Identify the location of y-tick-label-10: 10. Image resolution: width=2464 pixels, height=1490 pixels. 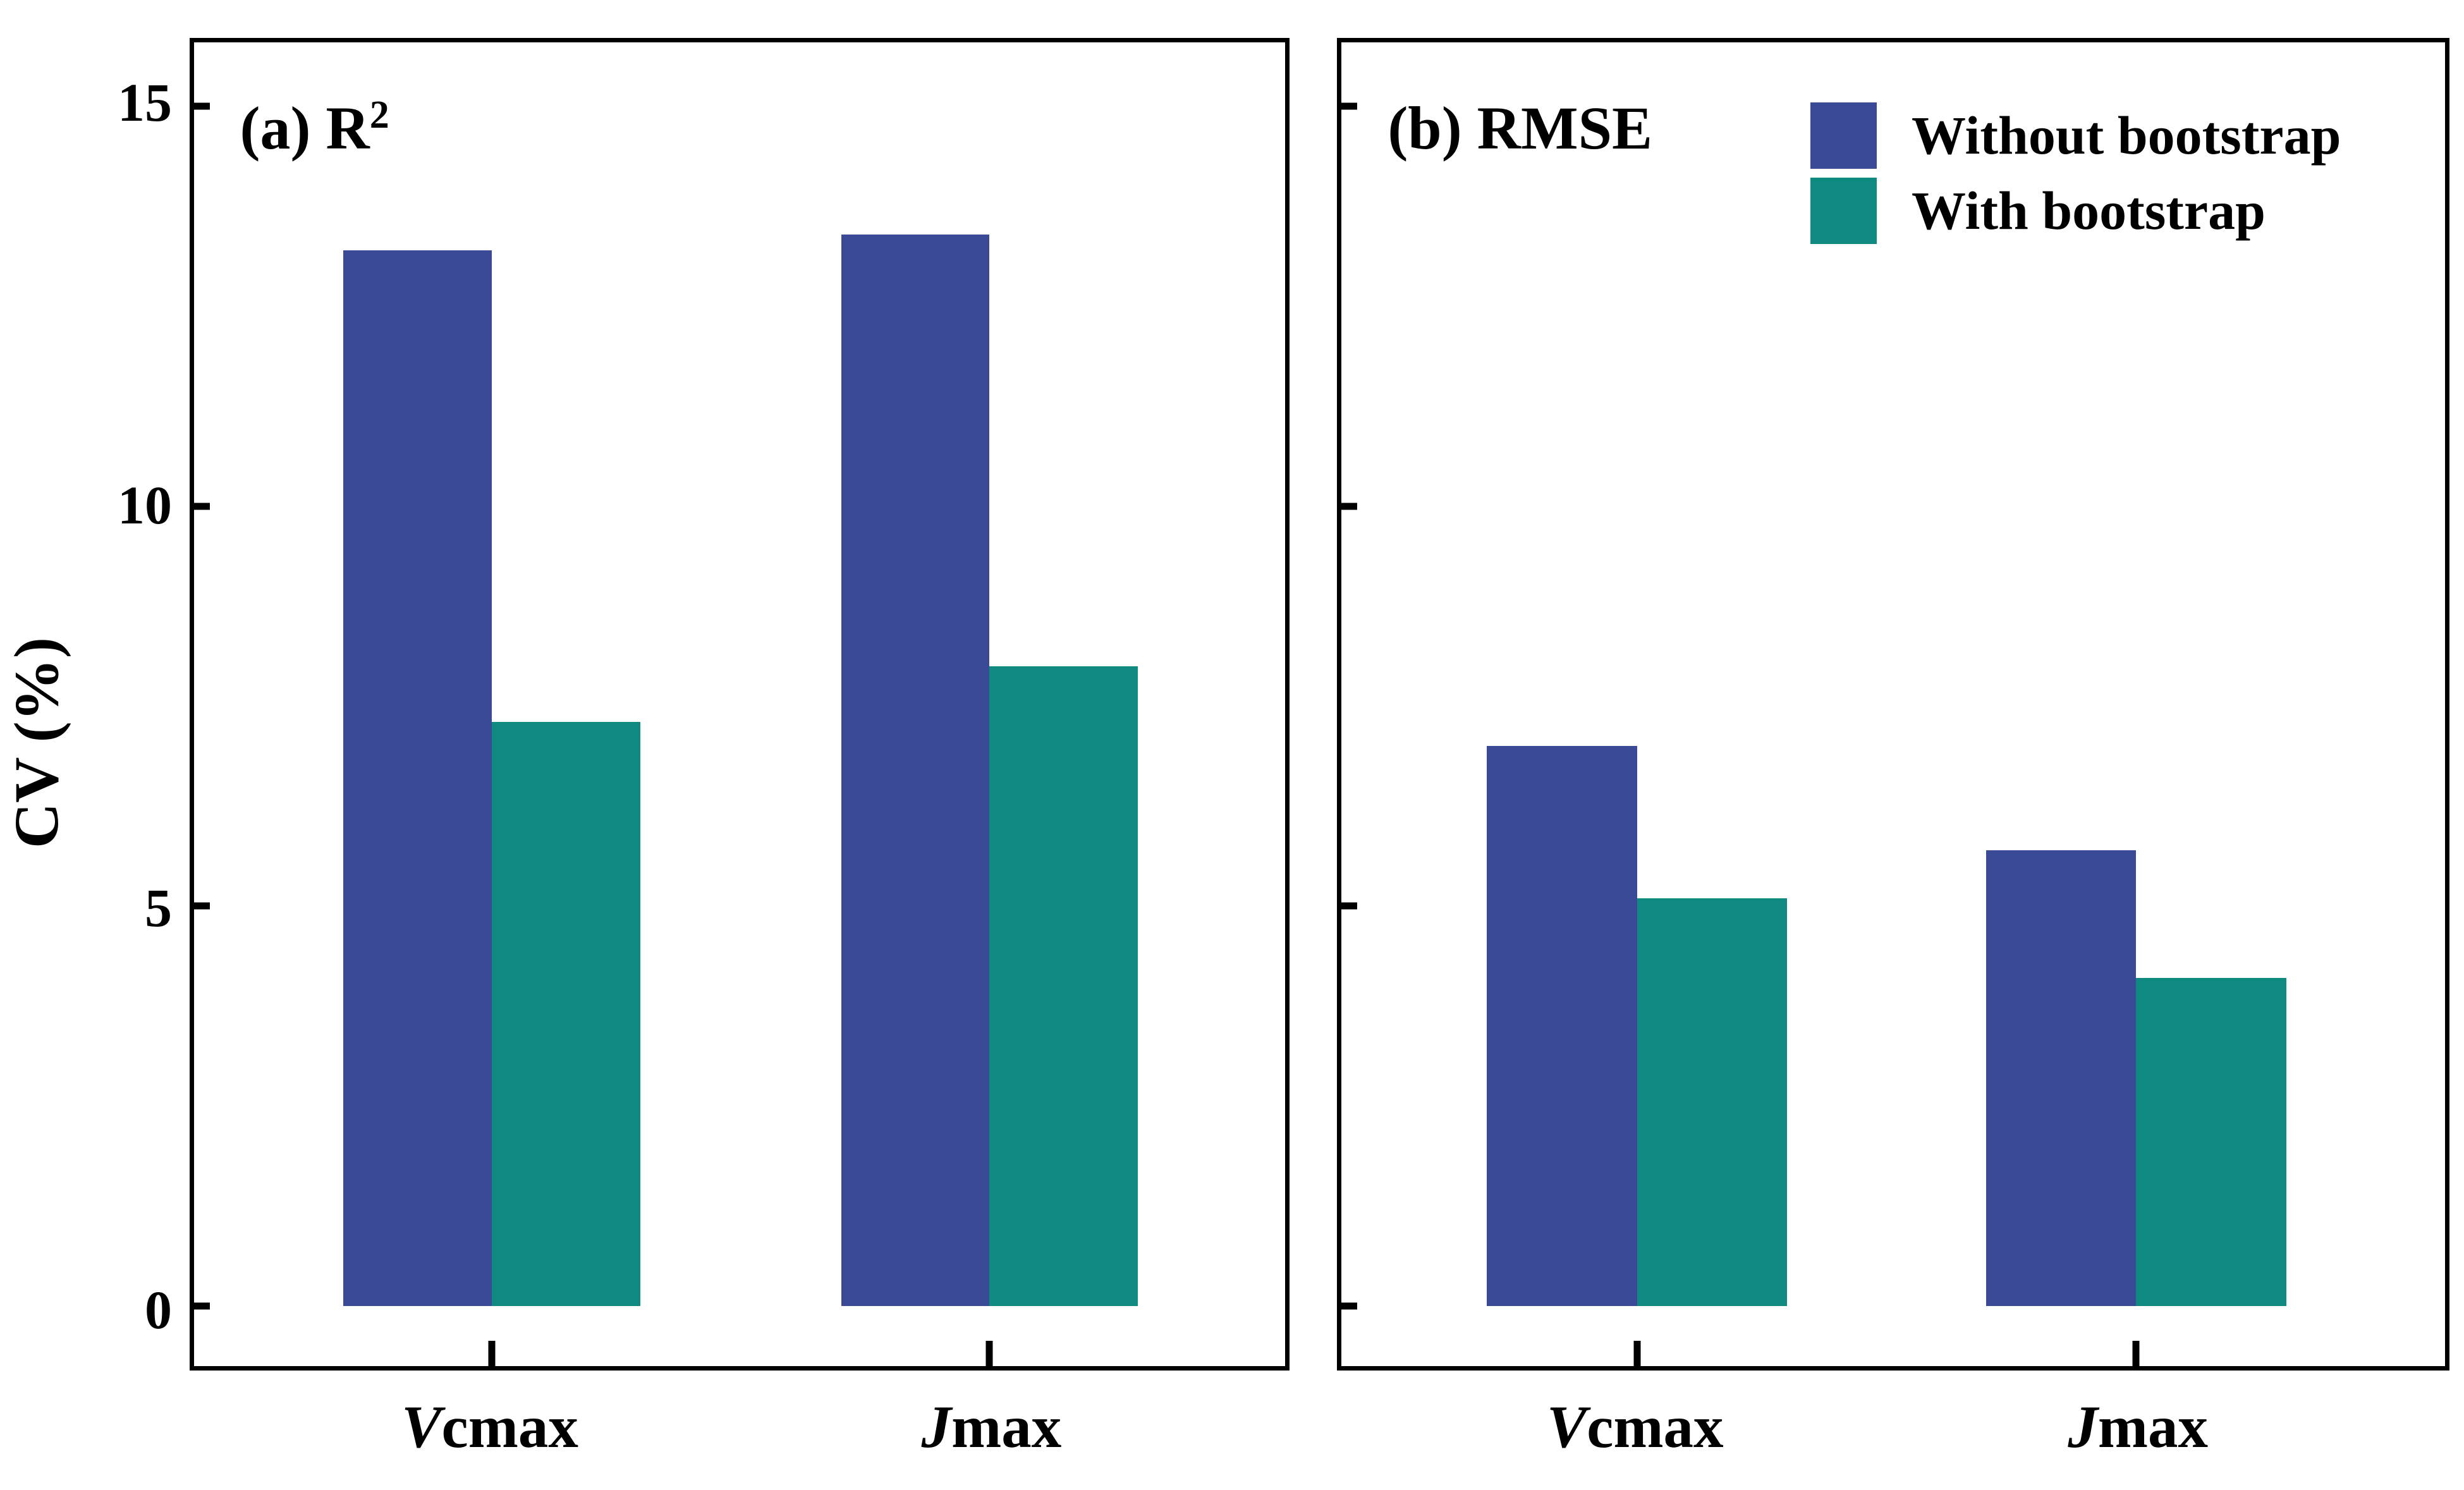
(145, 504).